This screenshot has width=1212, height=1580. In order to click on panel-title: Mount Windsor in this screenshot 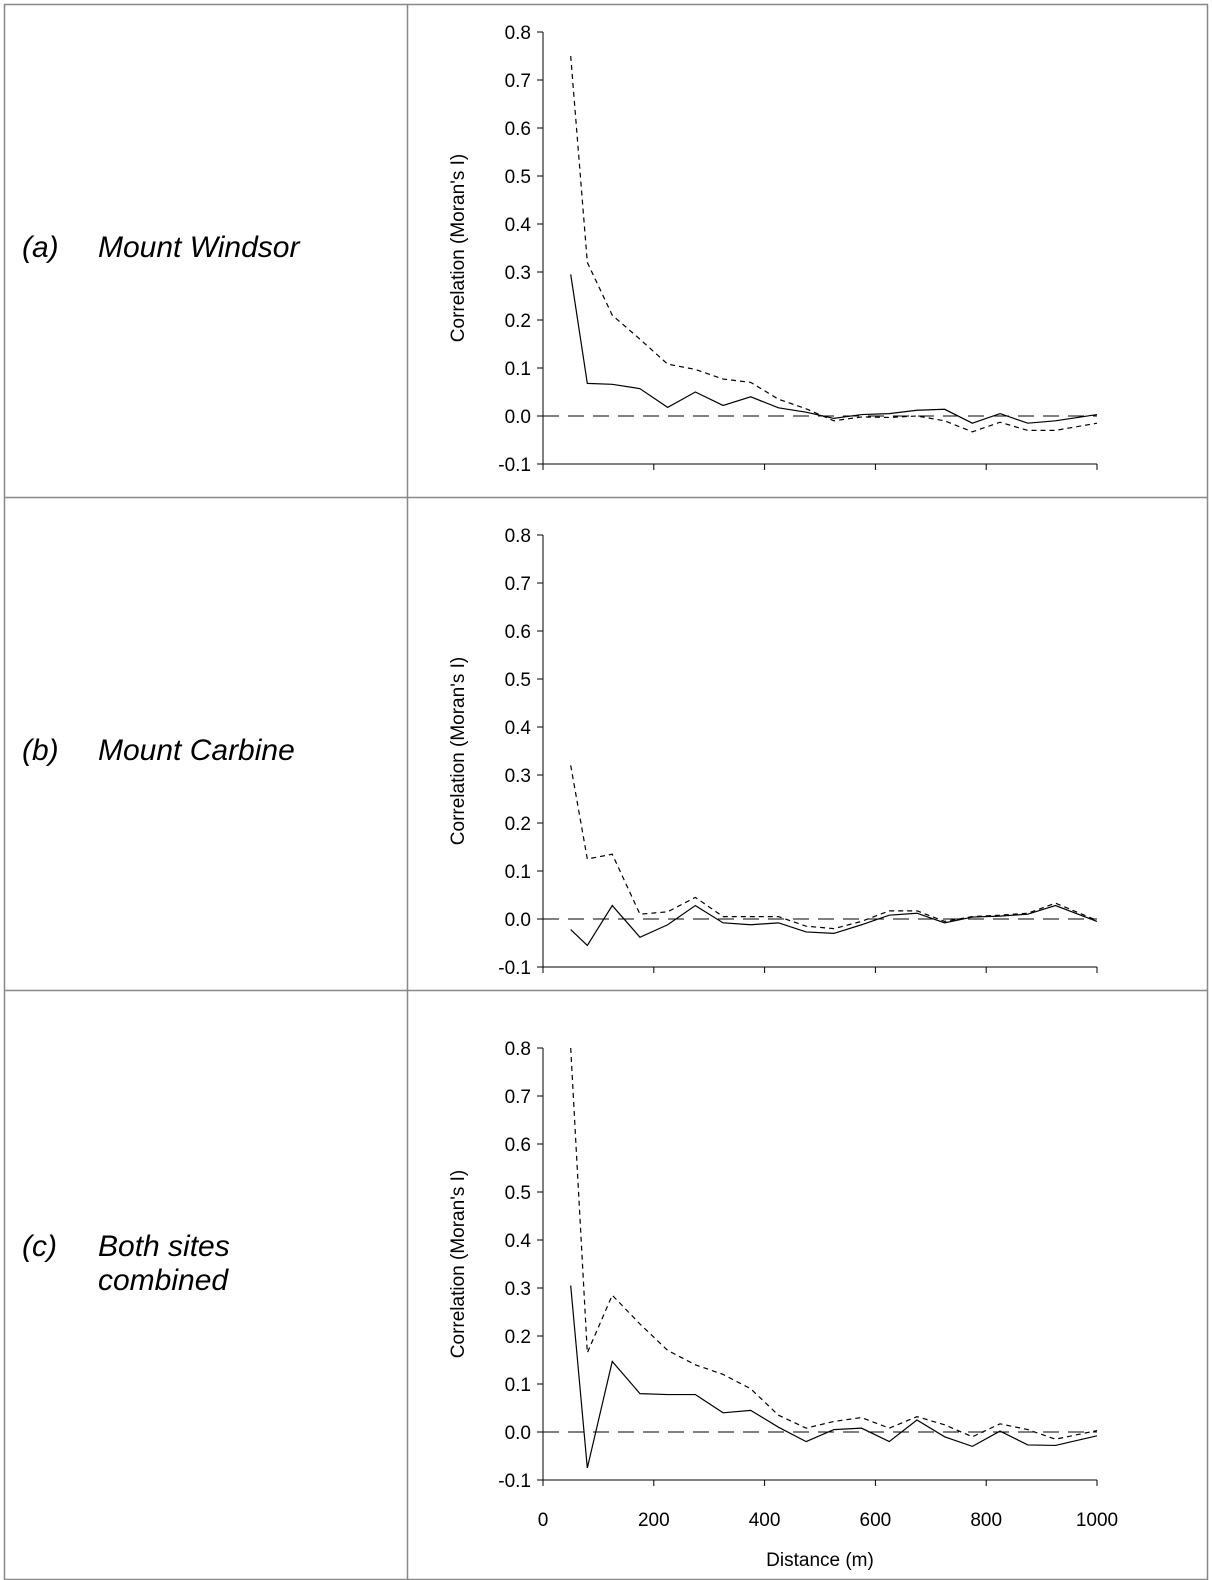, I will do `click(199, 247)`.